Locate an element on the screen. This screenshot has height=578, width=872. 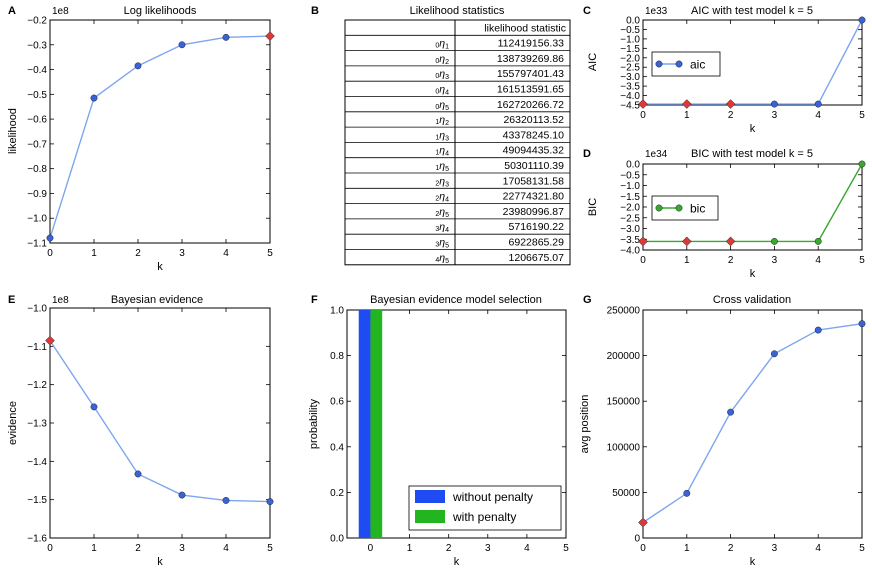
table-row-pre-11: 2 is located at coordinates (437, 214).